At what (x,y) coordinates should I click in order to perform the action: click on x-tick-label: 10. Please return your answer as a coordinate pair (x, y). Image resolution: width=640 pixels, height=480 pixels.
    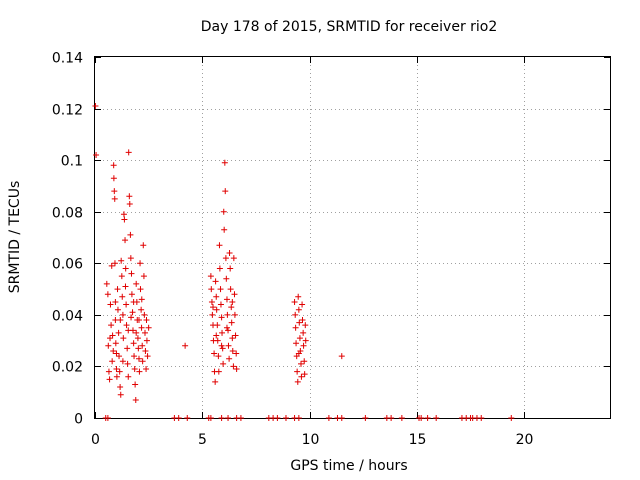
    Looking at the image, I should click on (311, 440).